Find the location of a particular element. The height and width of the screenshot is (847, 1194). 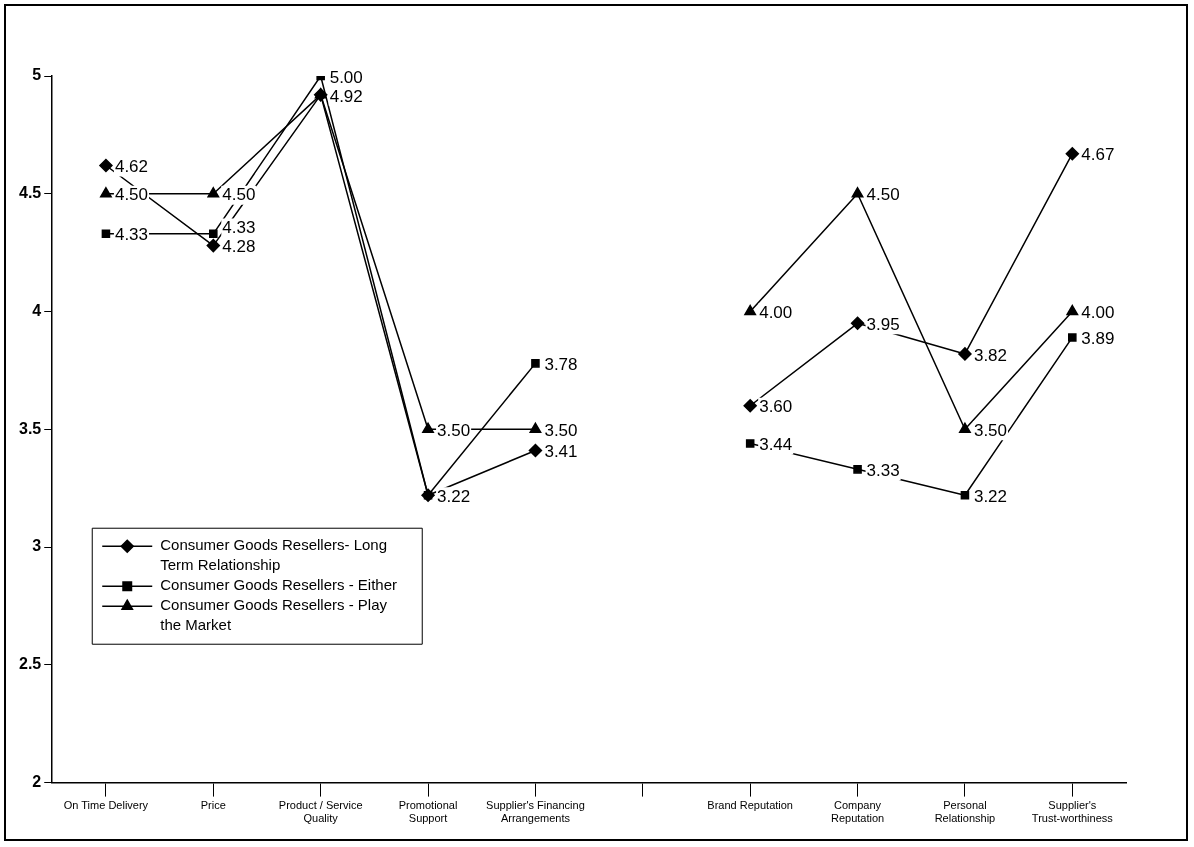

y-tick-label: 4 is located at coordinates (37, 310).